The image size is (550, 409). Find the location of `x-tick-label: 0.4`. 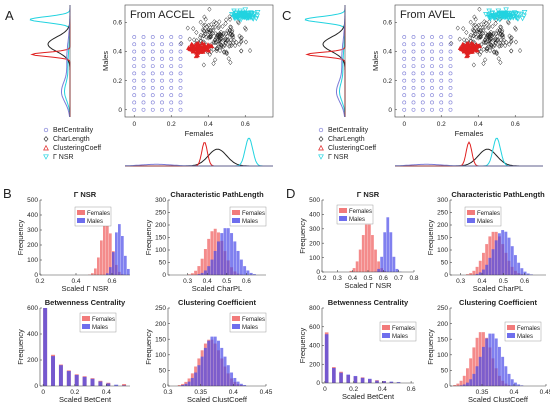

x-tick-label: 0.4 is located at coordinates (75, 281).